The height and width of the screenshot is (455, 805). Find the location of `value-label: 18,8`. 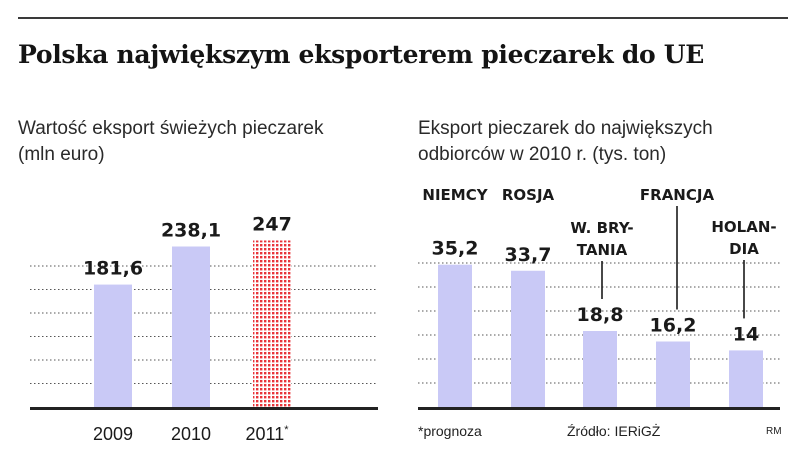

value-label: 18,8 is located at coordinates (600, 315).